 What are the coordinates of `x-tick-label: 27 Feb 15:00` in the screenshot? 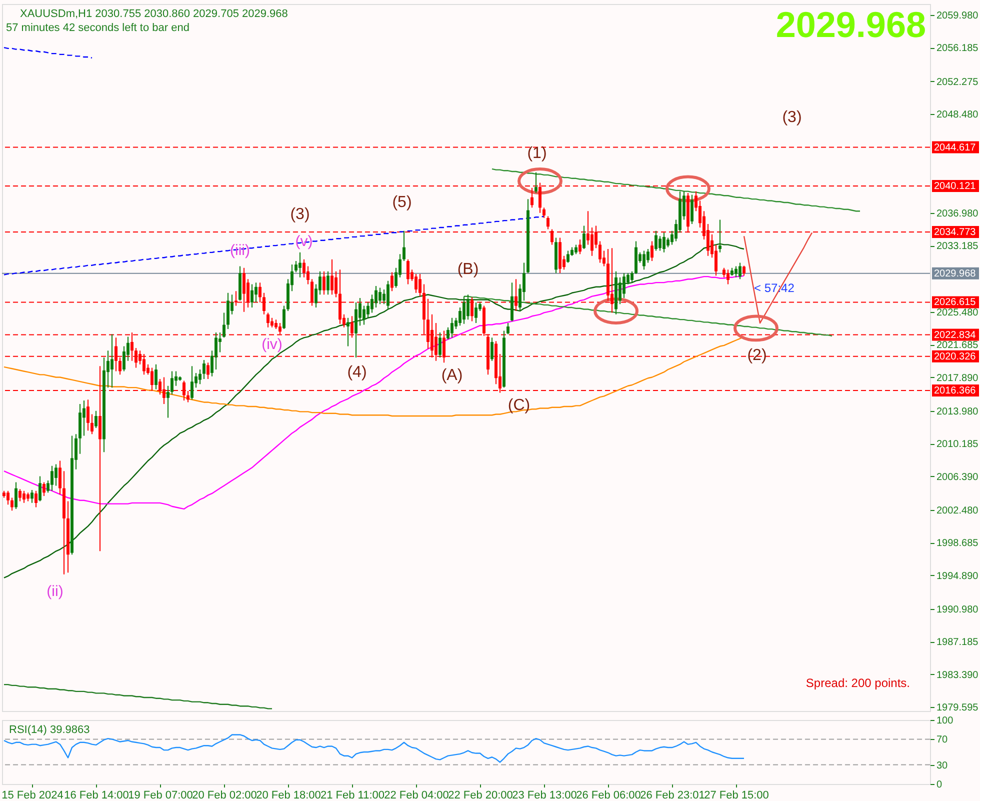 It's located at (736, 796).